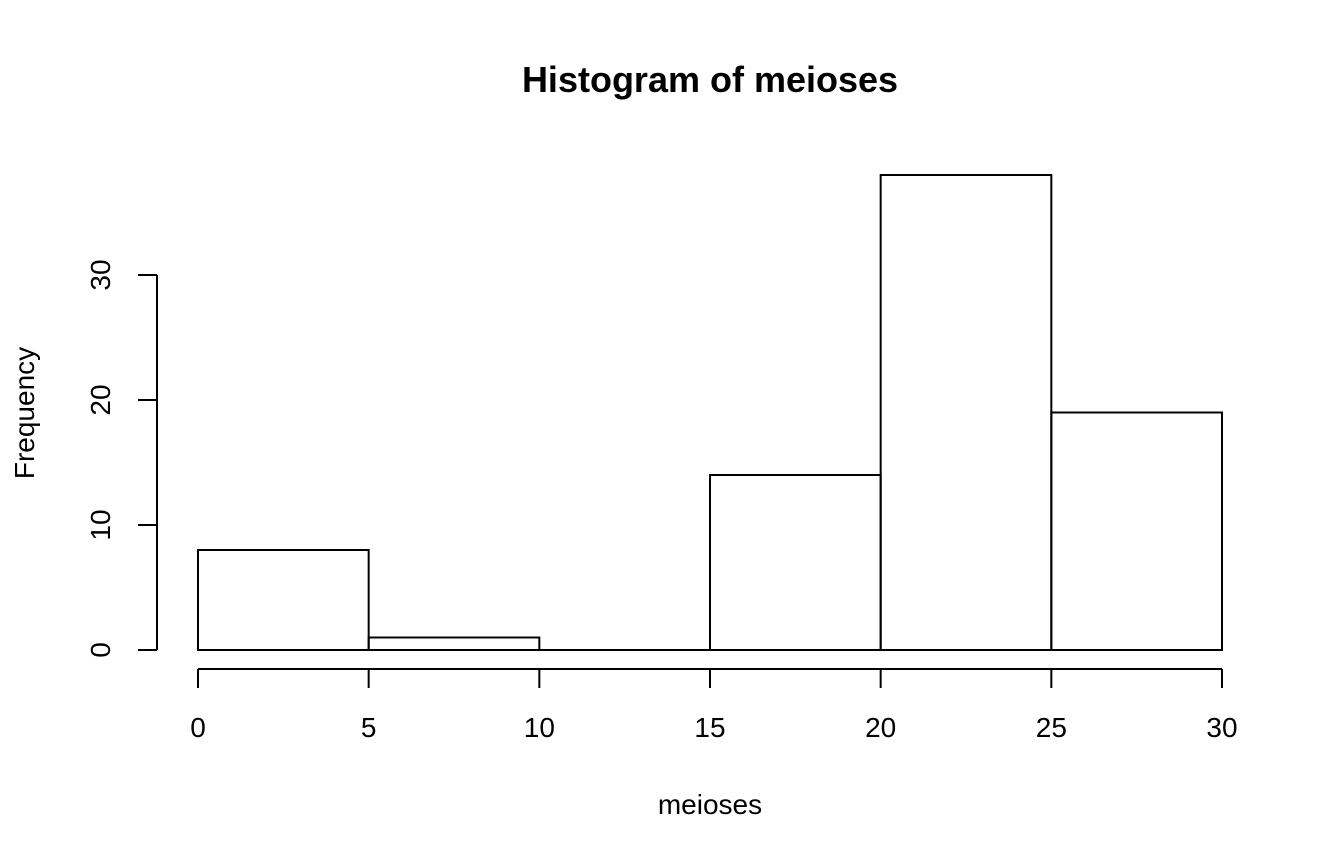  What do you see at coordinates (100, 650) in the screenshot?
I see `y-tick-label: 0` at bounding box center [100, 650].